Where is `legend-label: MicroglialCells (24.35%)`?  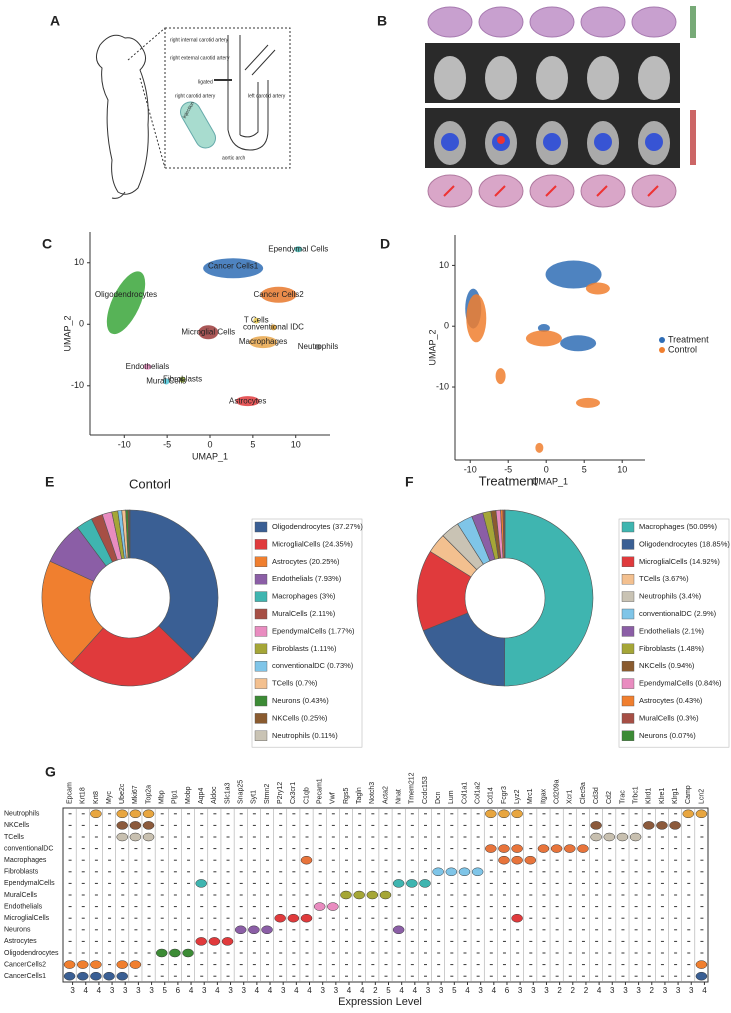 legend-label: MicroglialCells (24.35%) is located at coordinates (312, 543).